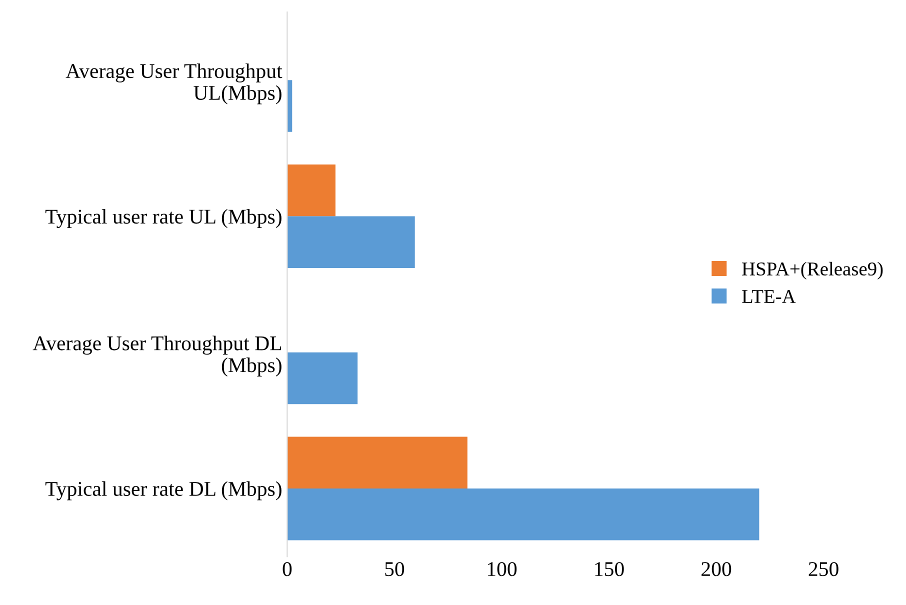  What do you see at coordinates (174, 83) in the screenshot?
I see `y-tick-label: Average User Throughput UL(Mbps)` at bounding box center [174, 83].